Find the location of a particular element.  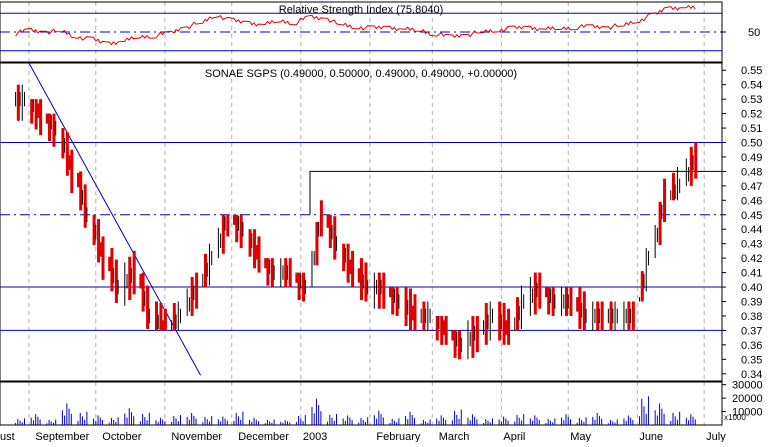

x-tick-label: September is located at coordinates (62, 436).